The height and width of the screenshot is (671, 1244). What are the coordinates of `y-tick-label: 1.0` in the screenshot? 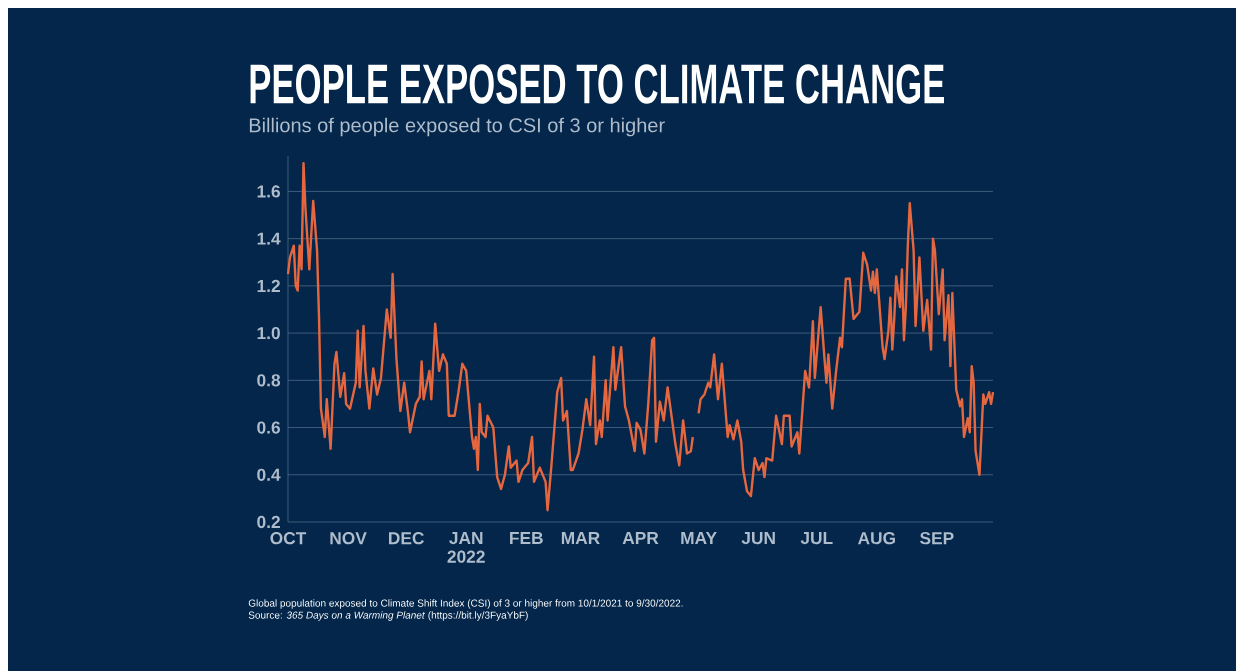 It's located at (268, 333).